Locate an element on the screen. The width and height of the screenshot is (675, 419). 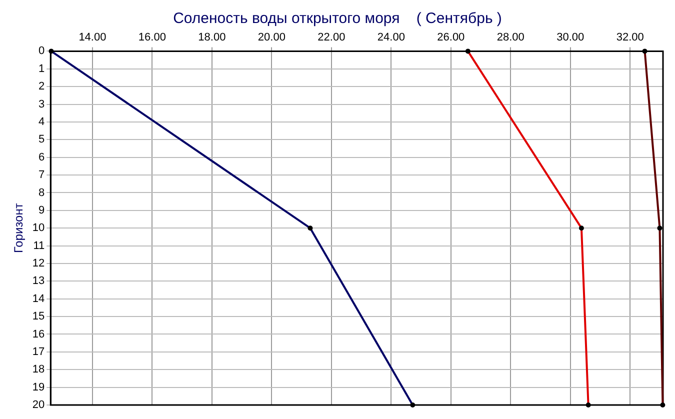
y-tick-label: 19 is located at coordinates (38, 387).